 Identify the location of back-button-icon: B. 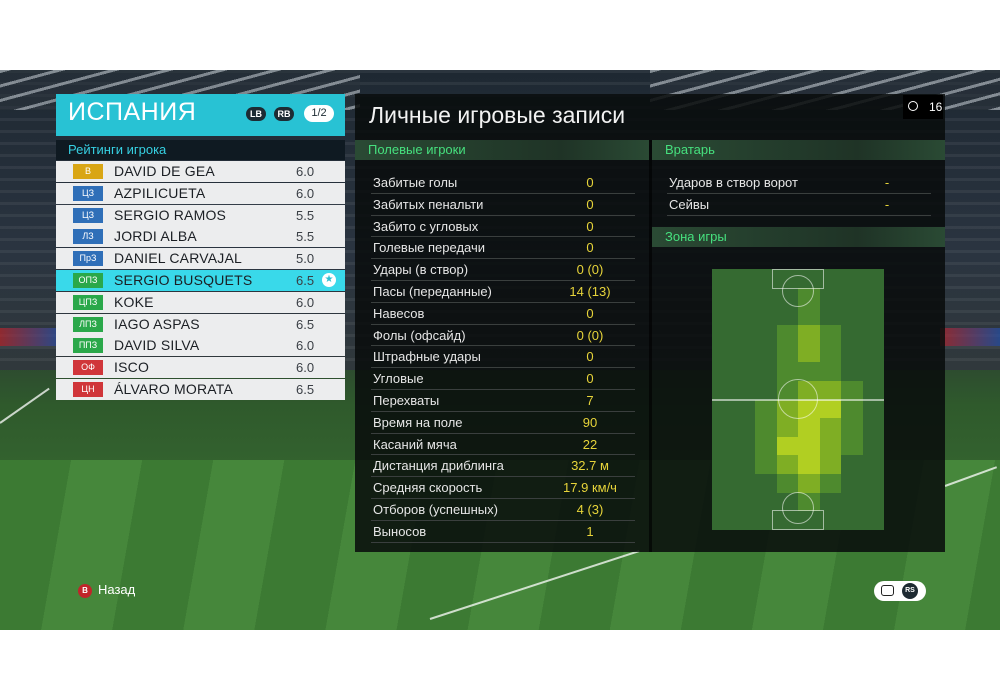
(85, 591).